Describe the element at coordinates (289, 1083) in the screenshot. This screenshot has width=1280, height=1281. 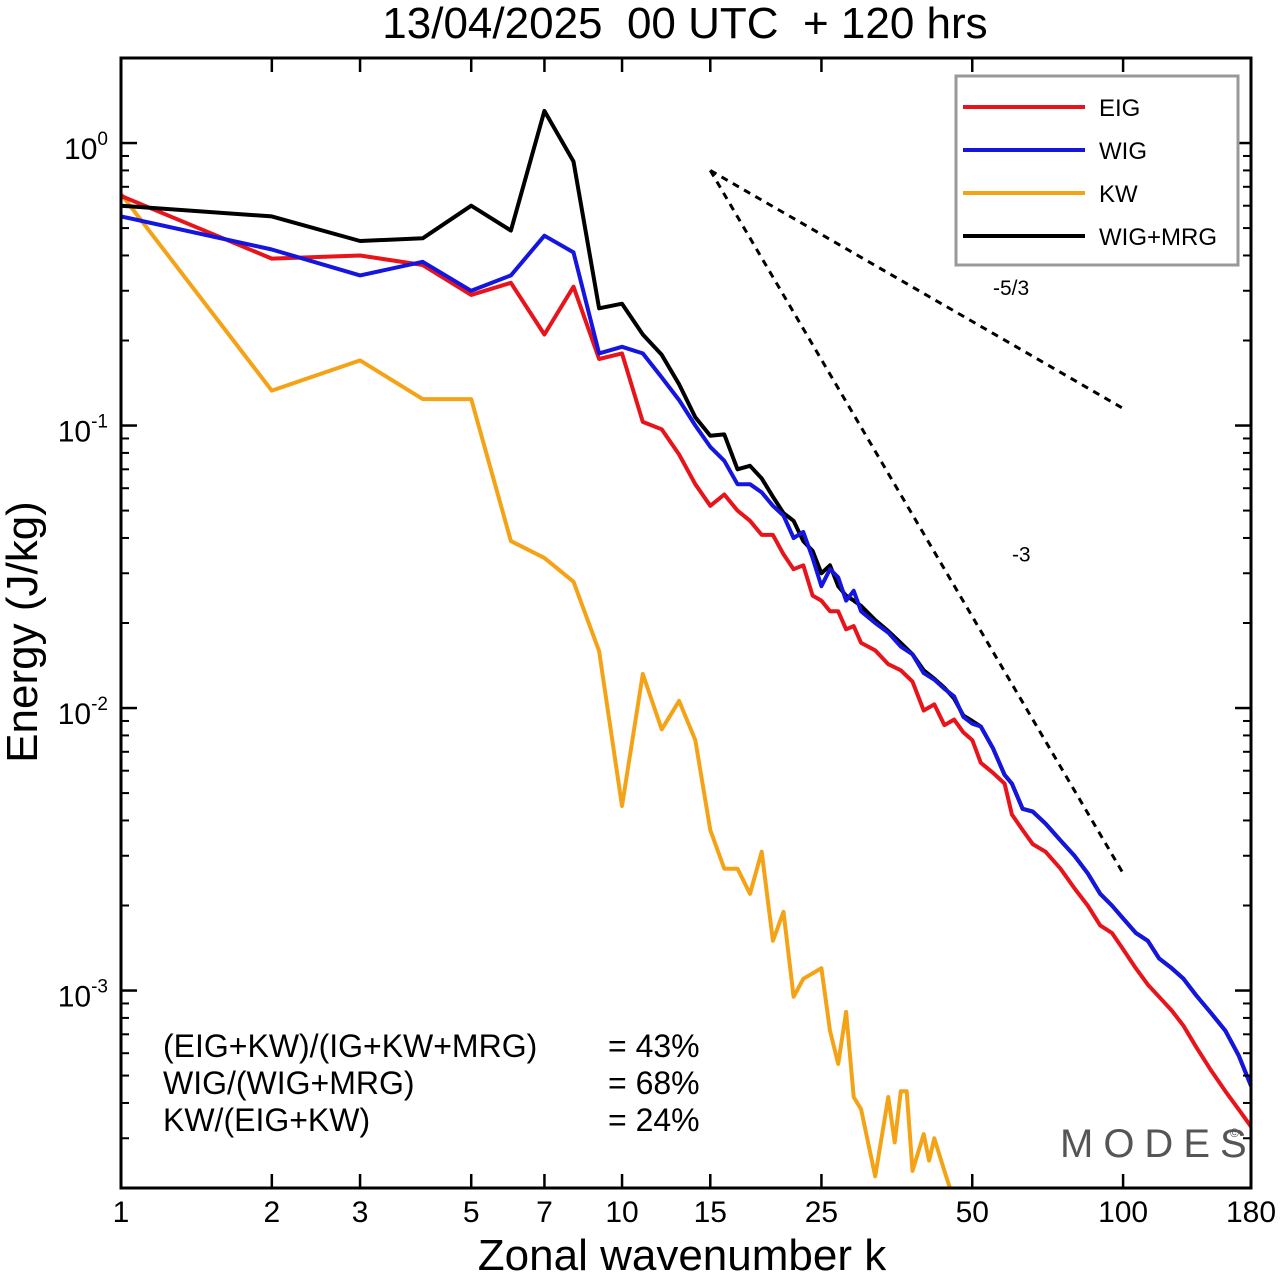
I see `stats-label: WIG/(WIG+MRG)` at that location.